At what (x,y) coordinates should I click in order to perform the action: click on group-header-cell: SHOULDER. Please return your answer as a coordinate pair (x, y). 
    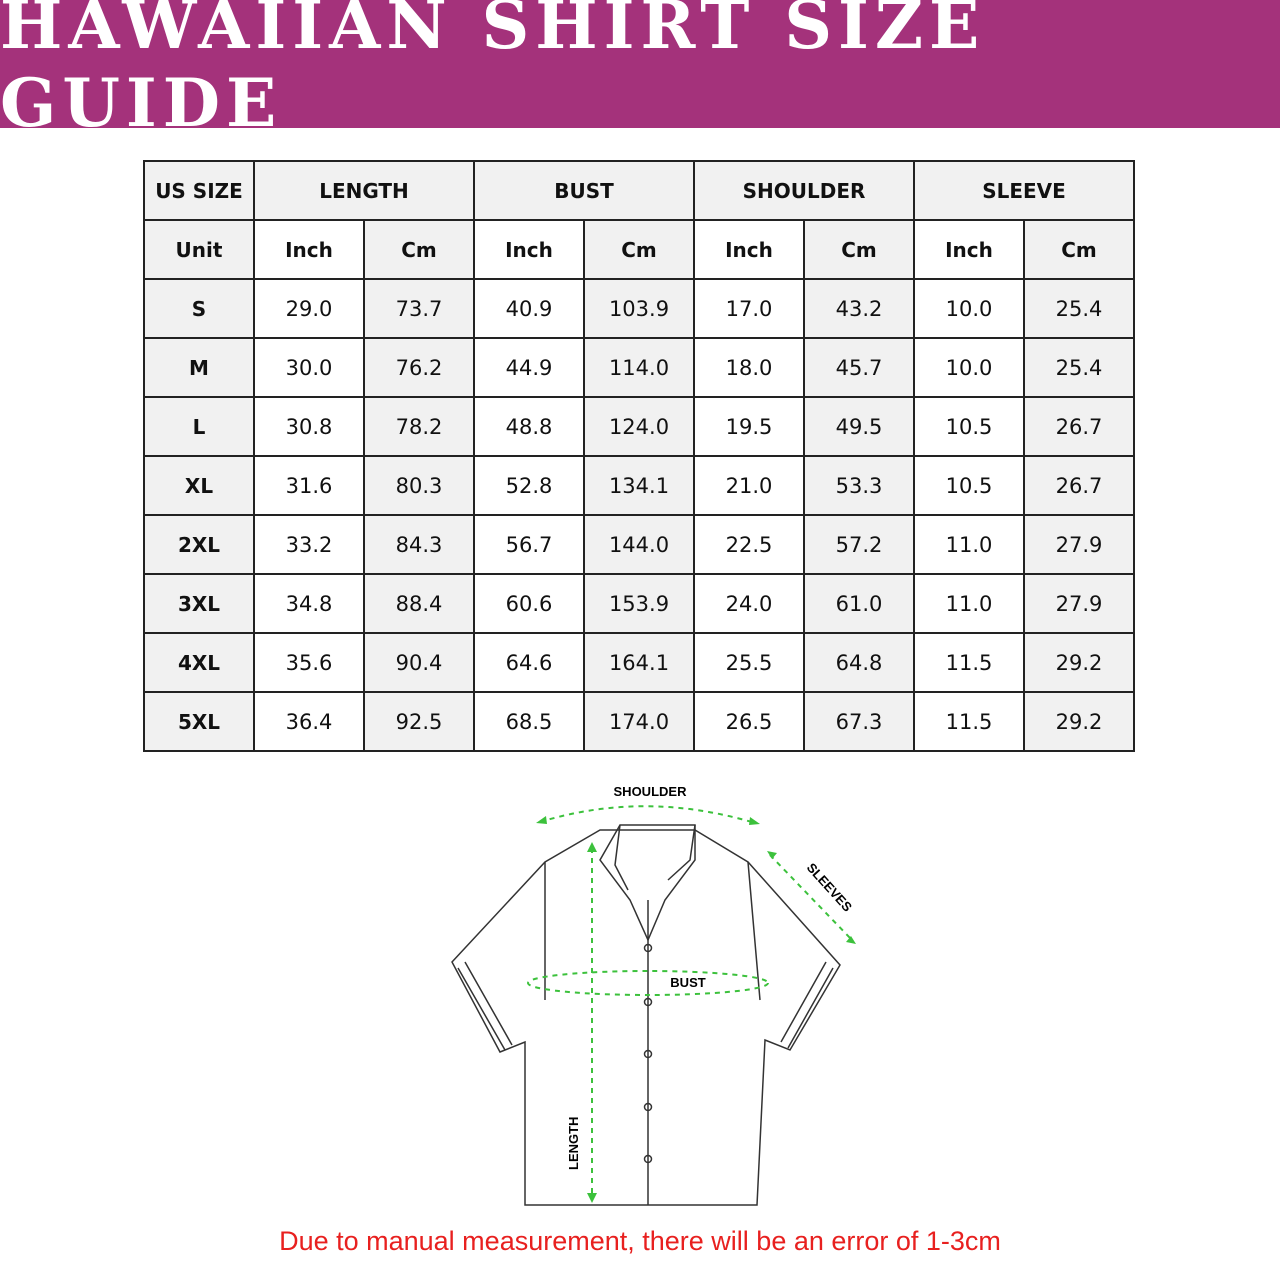
    Looking at the image, I should click on (804, 190).